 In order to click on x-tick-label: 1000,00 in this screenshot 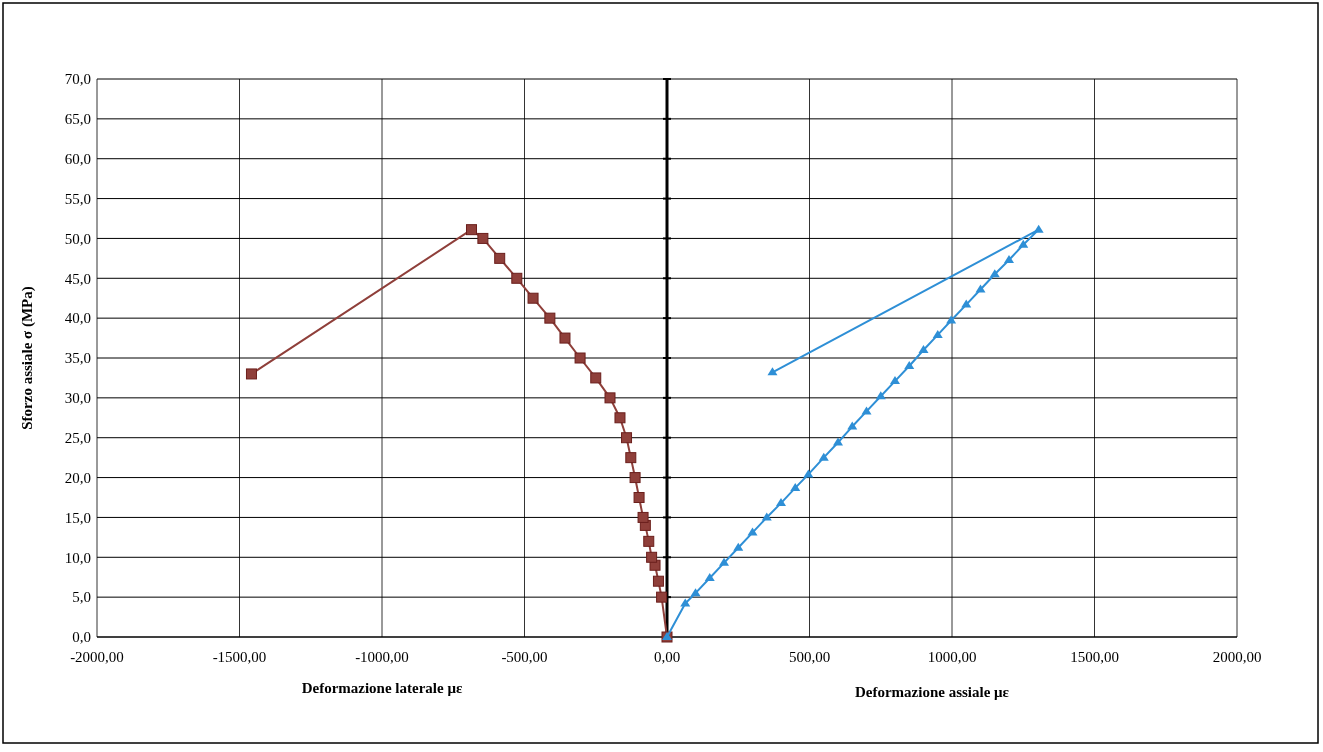, I will do `click(952, 657)`.